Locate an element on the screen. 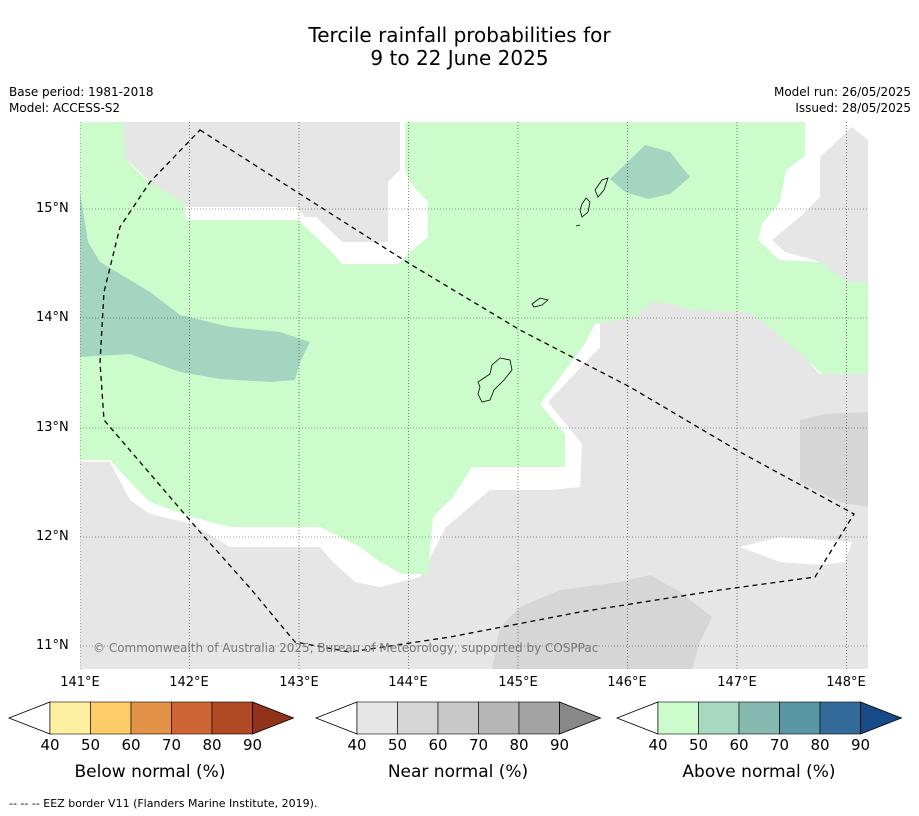 This screenshot has height=816, width=919. lat-label-15: 15°N is located at coordinates (52, 208).